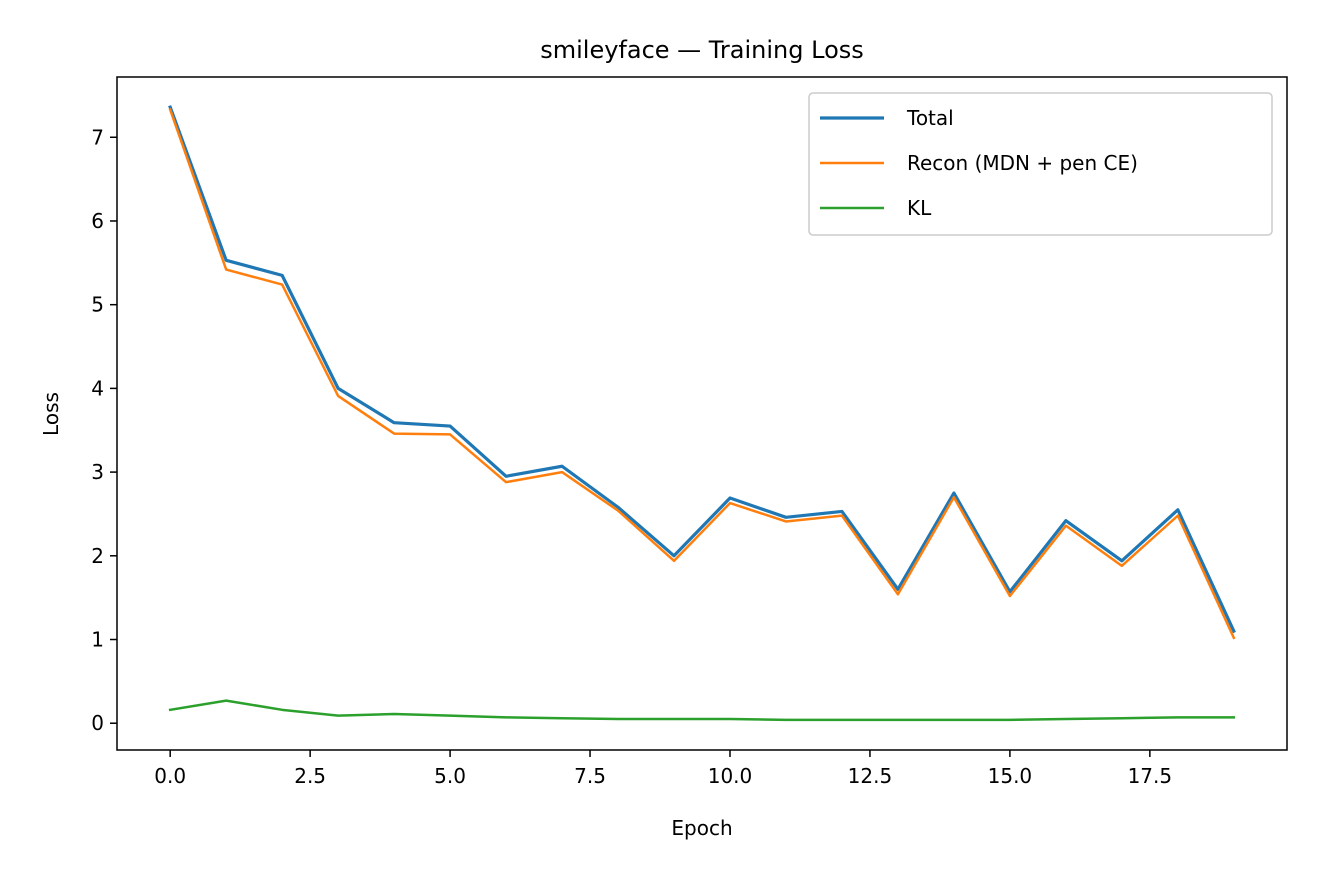 This screenshot has width=1320, height=880. I want to click on legend: Total Recon (MDN + pen CE) KL, so click(1040, 164).